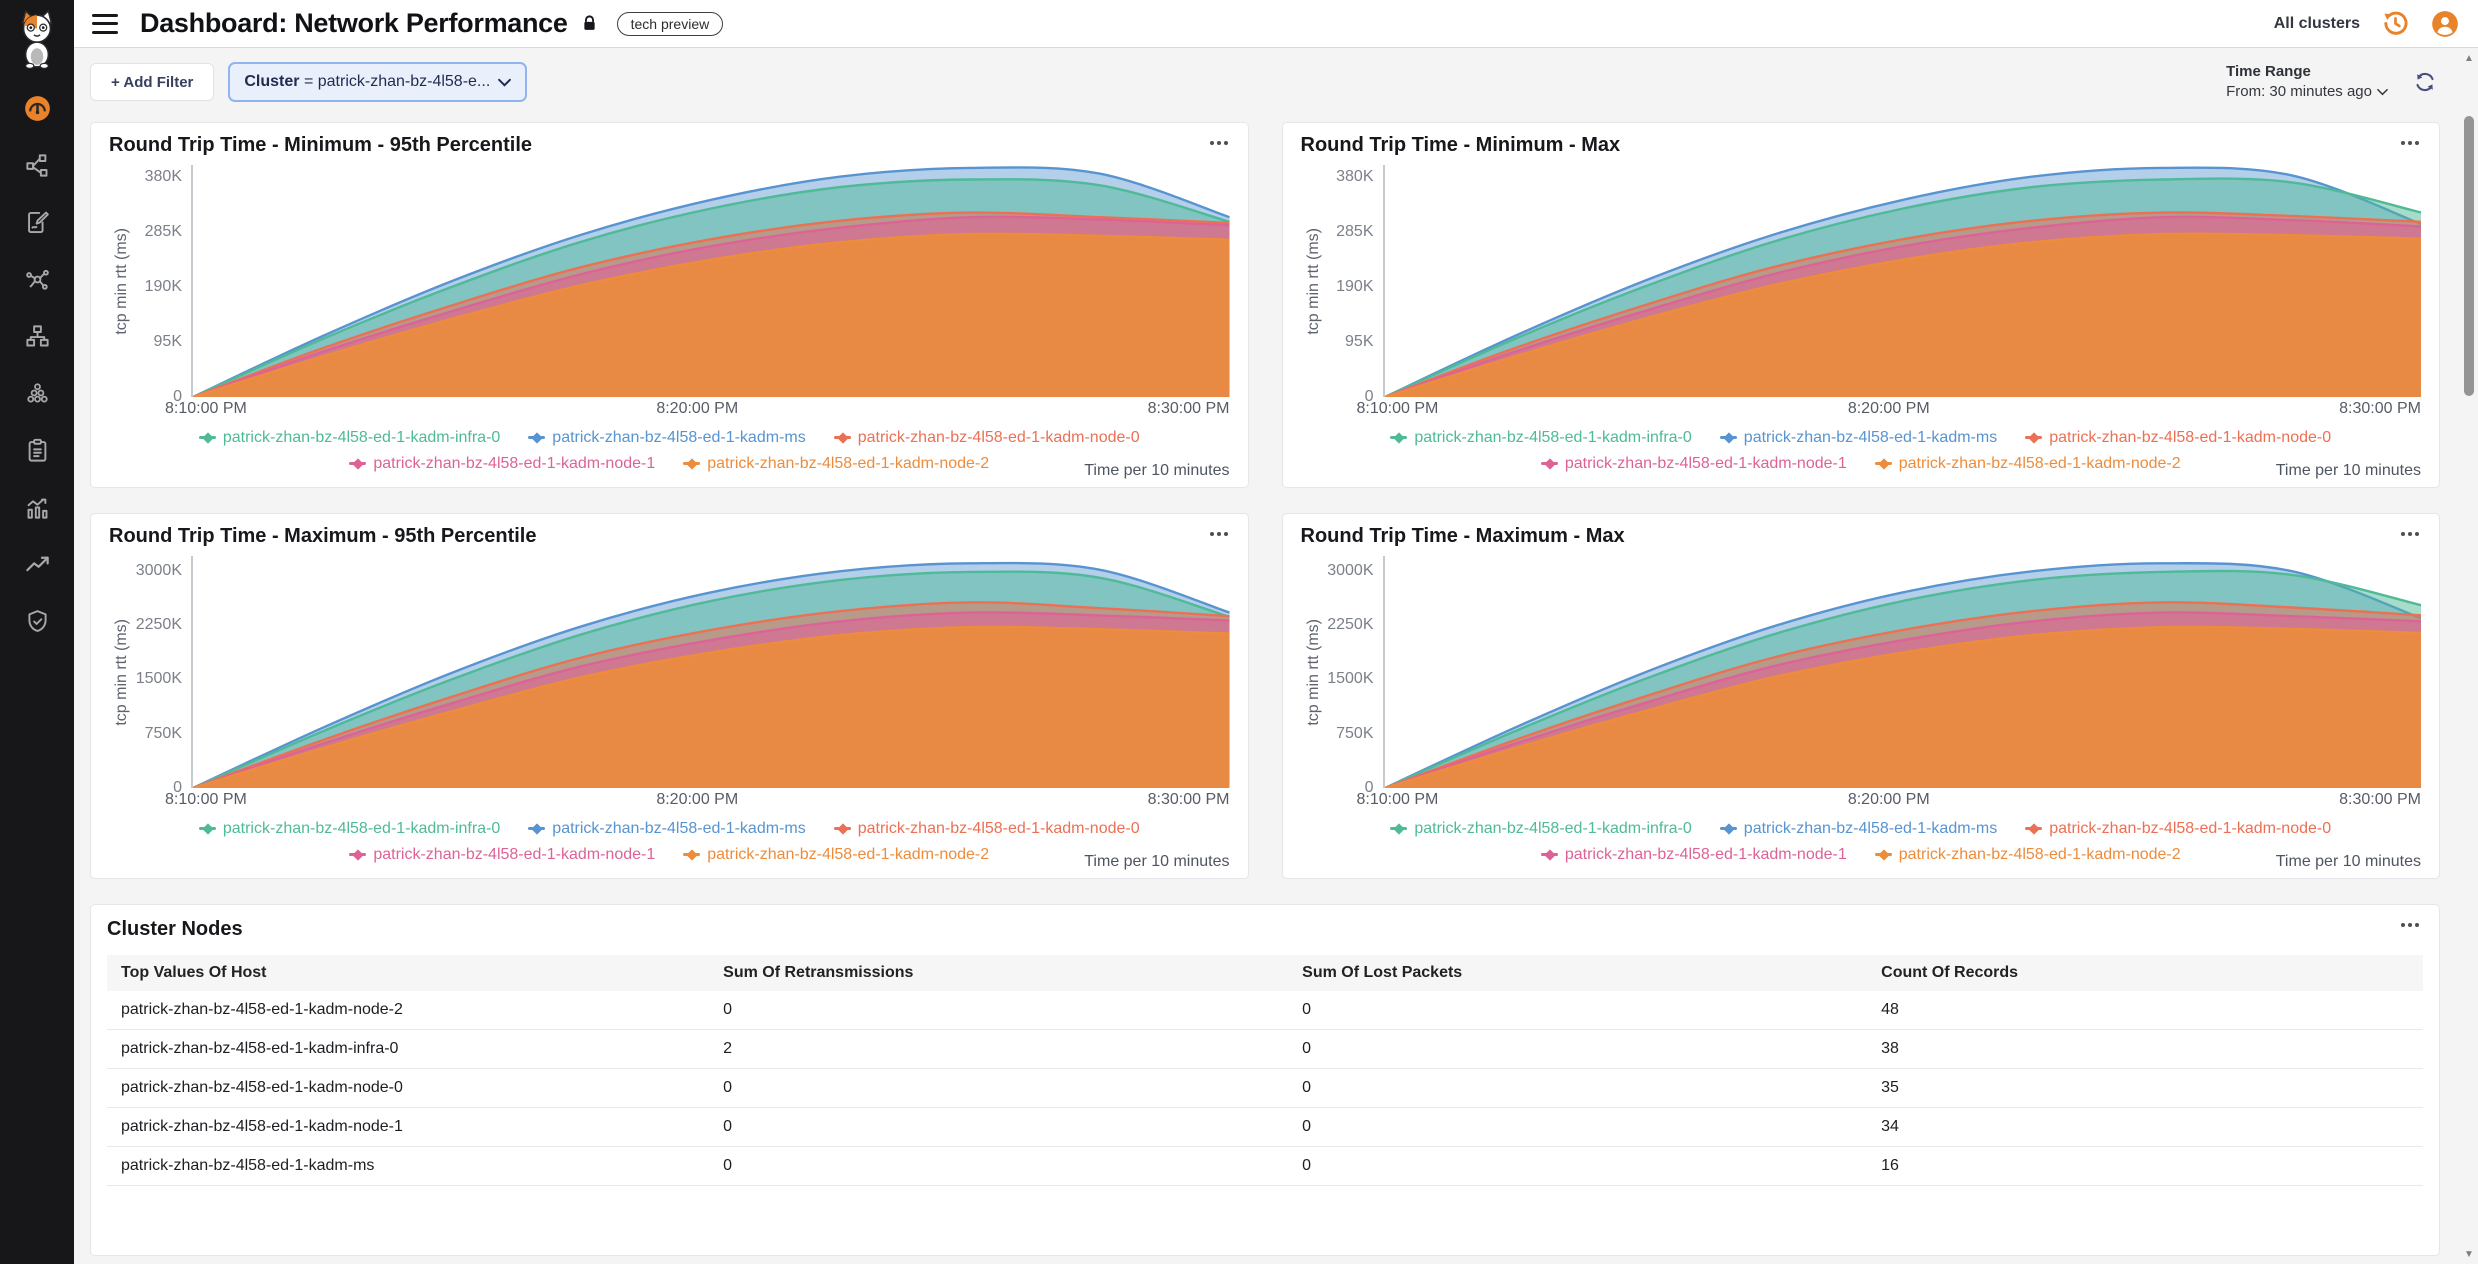 The image size is (2478, 1264). I want to click on user-avatar-button, so click(2445, 24).